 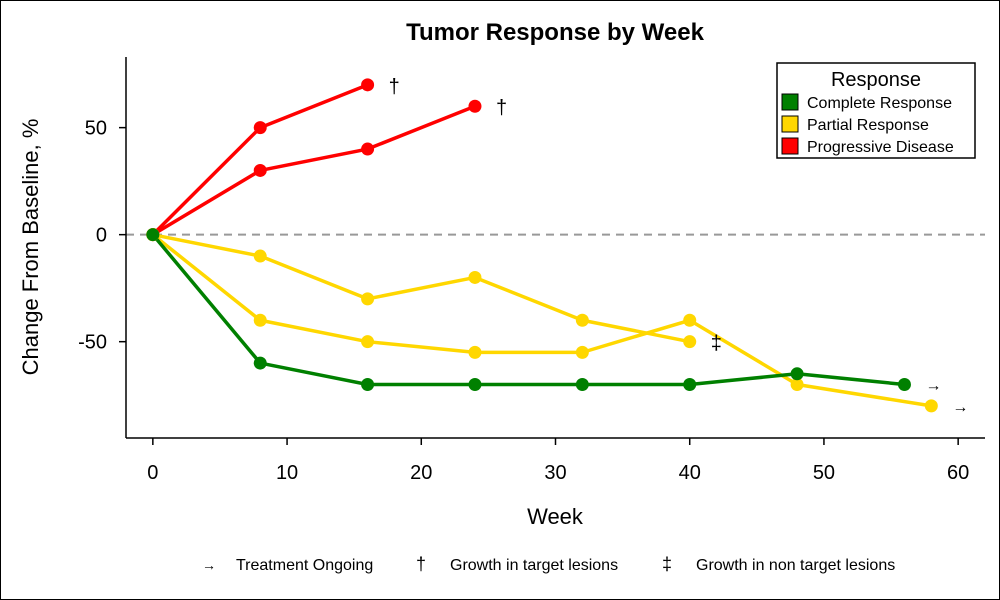 What do you see at coordinates (716, 344) in the screenshot?
I see `series-end-marker-3: ‡` at bounding box center [716, 344].